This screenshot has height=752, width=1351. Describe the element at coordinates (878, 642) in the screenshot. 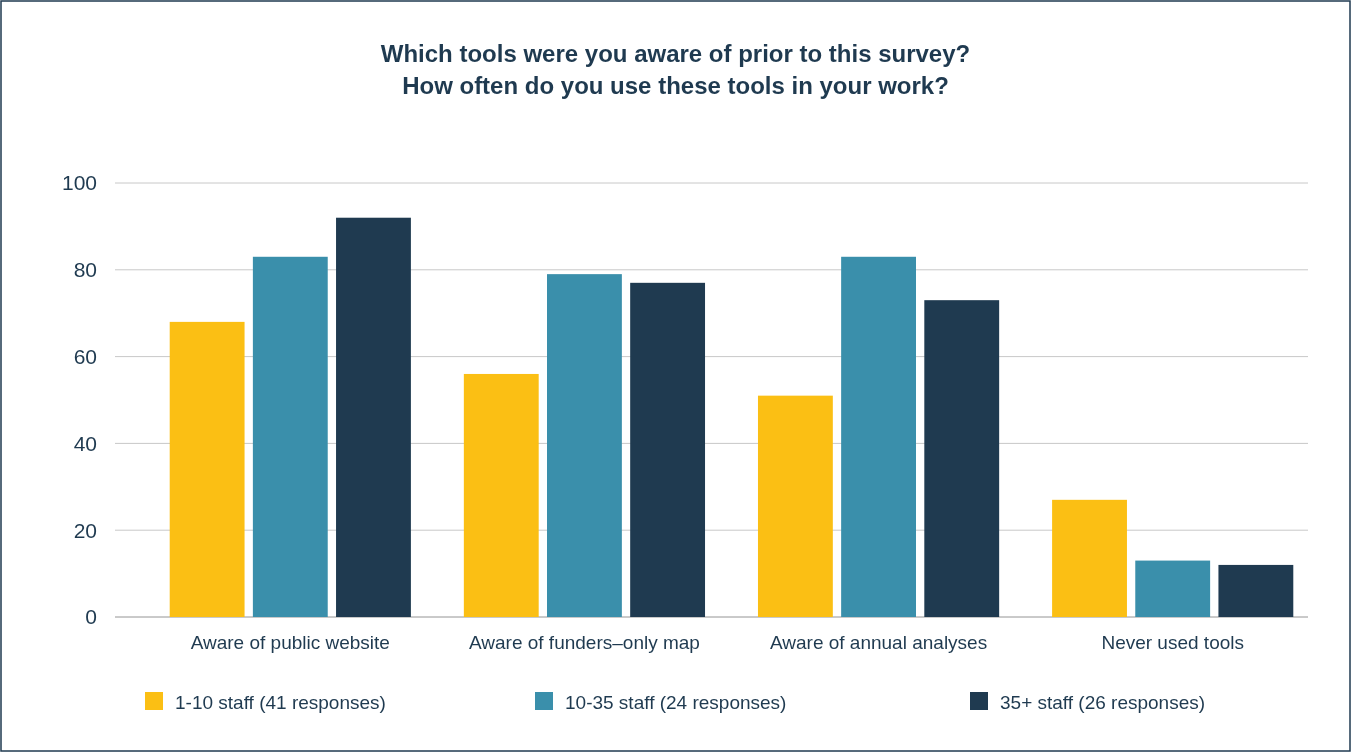

I see `x-tick-label: Aware of annual analyses` at that location.